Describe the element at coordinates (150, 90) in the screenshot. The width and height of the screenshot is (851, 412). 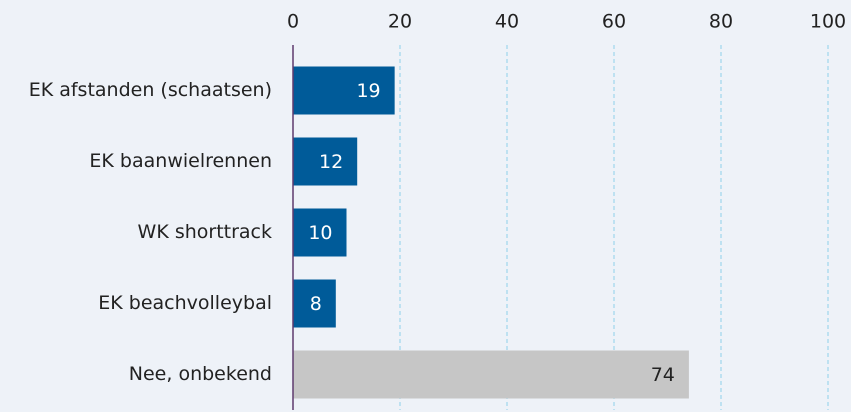
I see `y-tick-label: EK afstanden (schaatsen)` at that location.